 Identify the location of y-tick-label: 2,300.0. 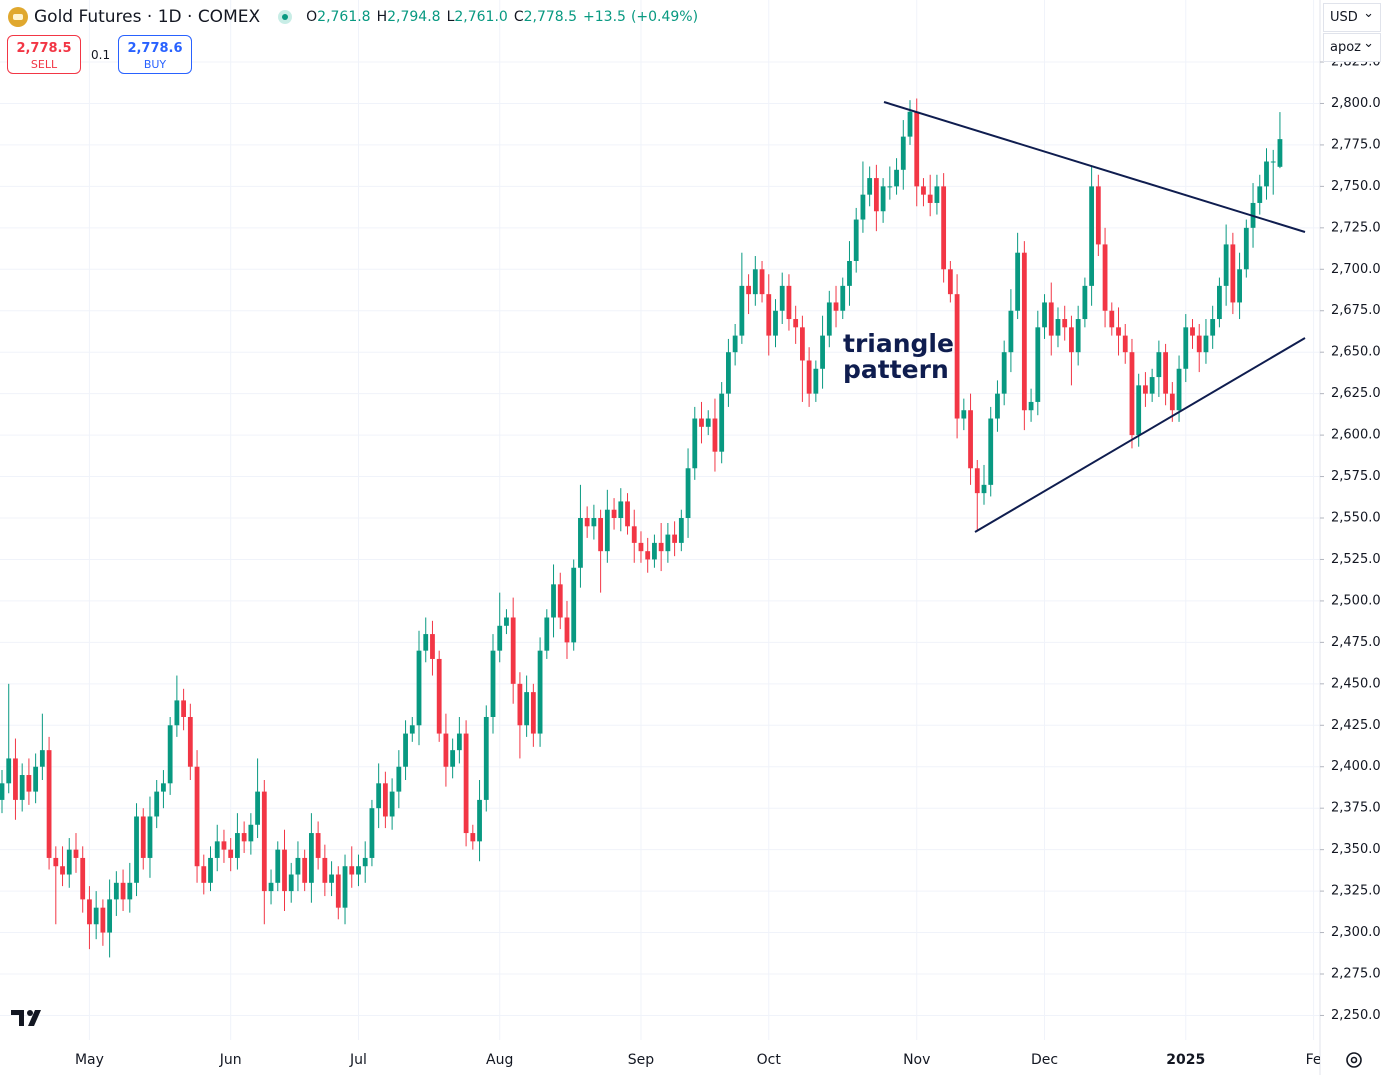
(1356, 932).